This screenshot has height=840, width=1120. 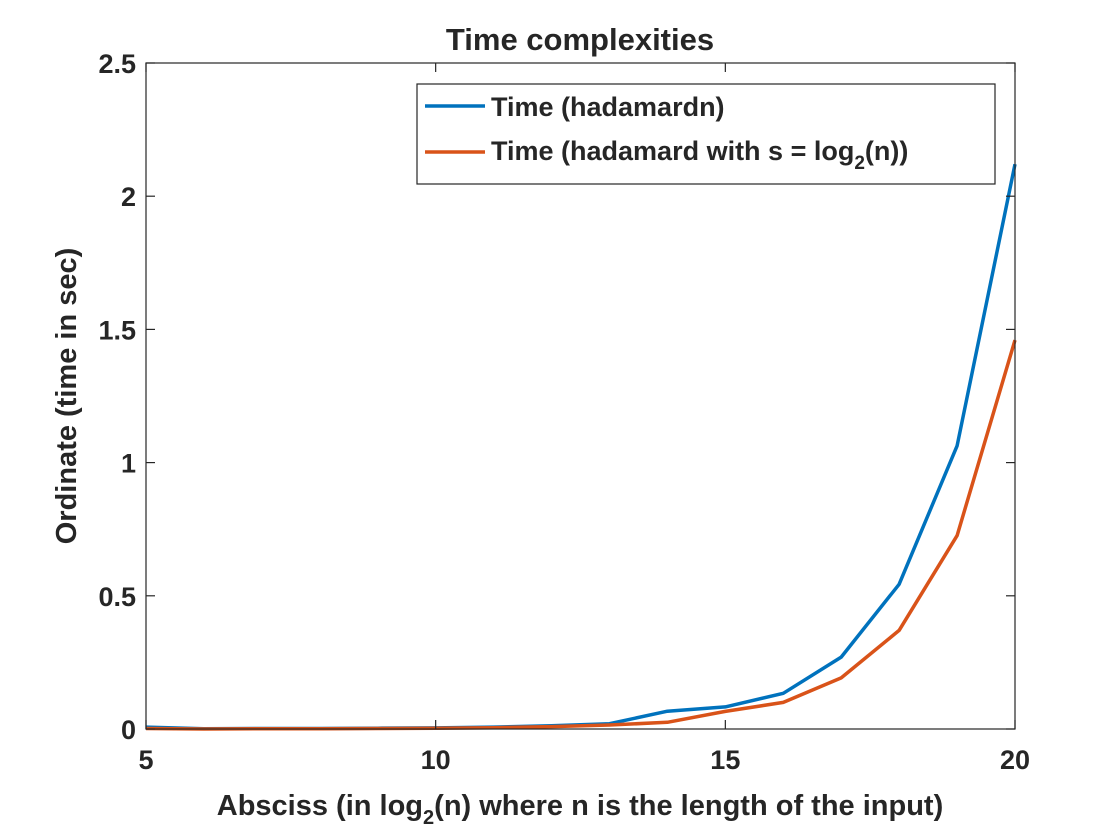 I want to click on y-tick-label: 1, so click(x=128, y=464).